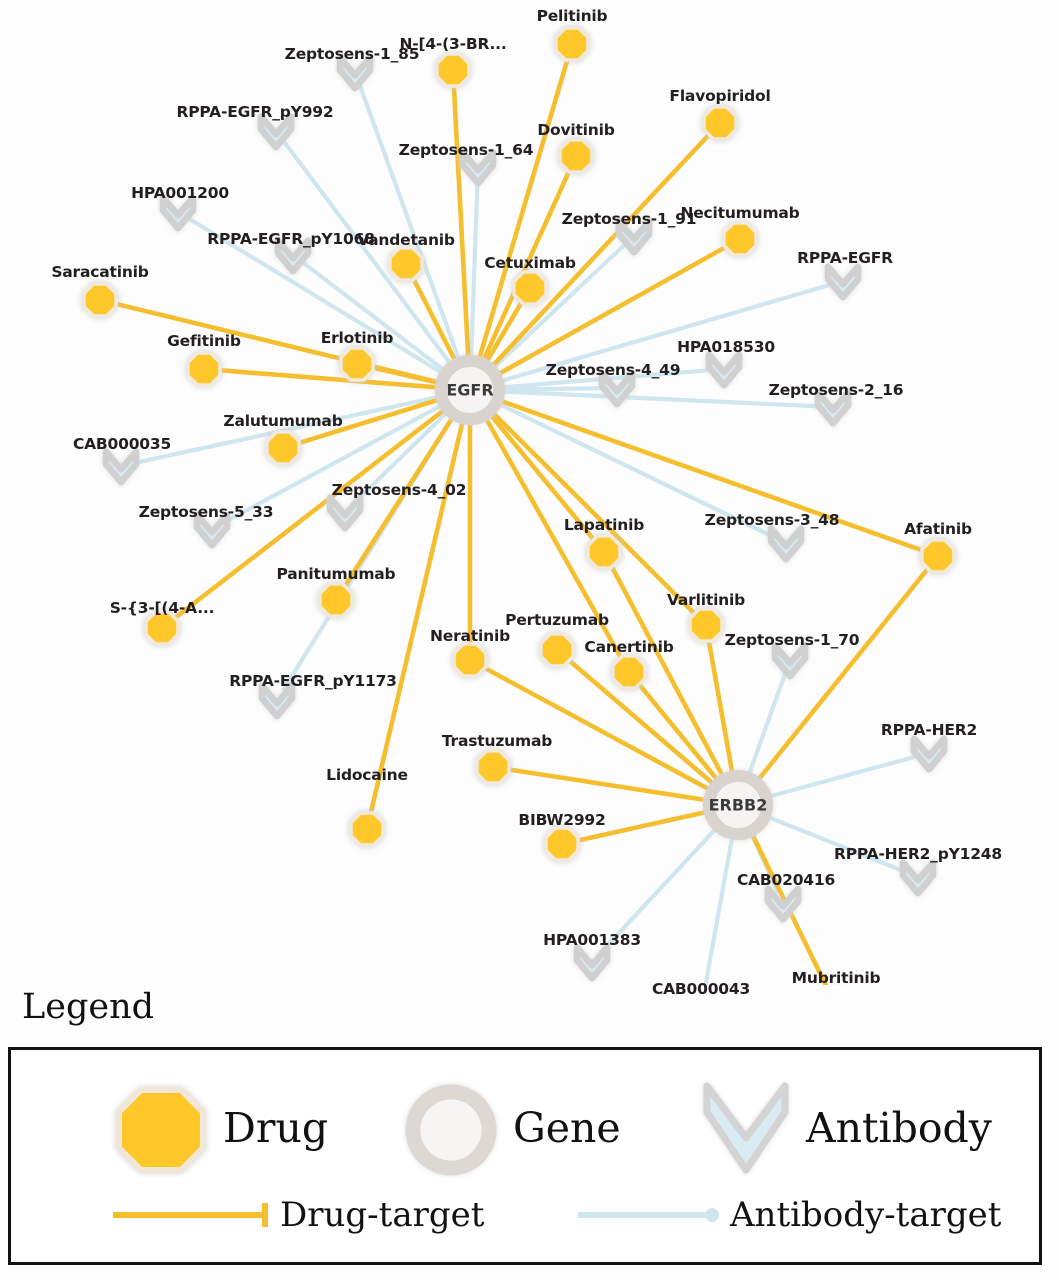  What do you see at coordinates (929, 730) in the screenshot?
I see `antibody-node-label: RPPA-HER2` at bounding box center [929, 730].